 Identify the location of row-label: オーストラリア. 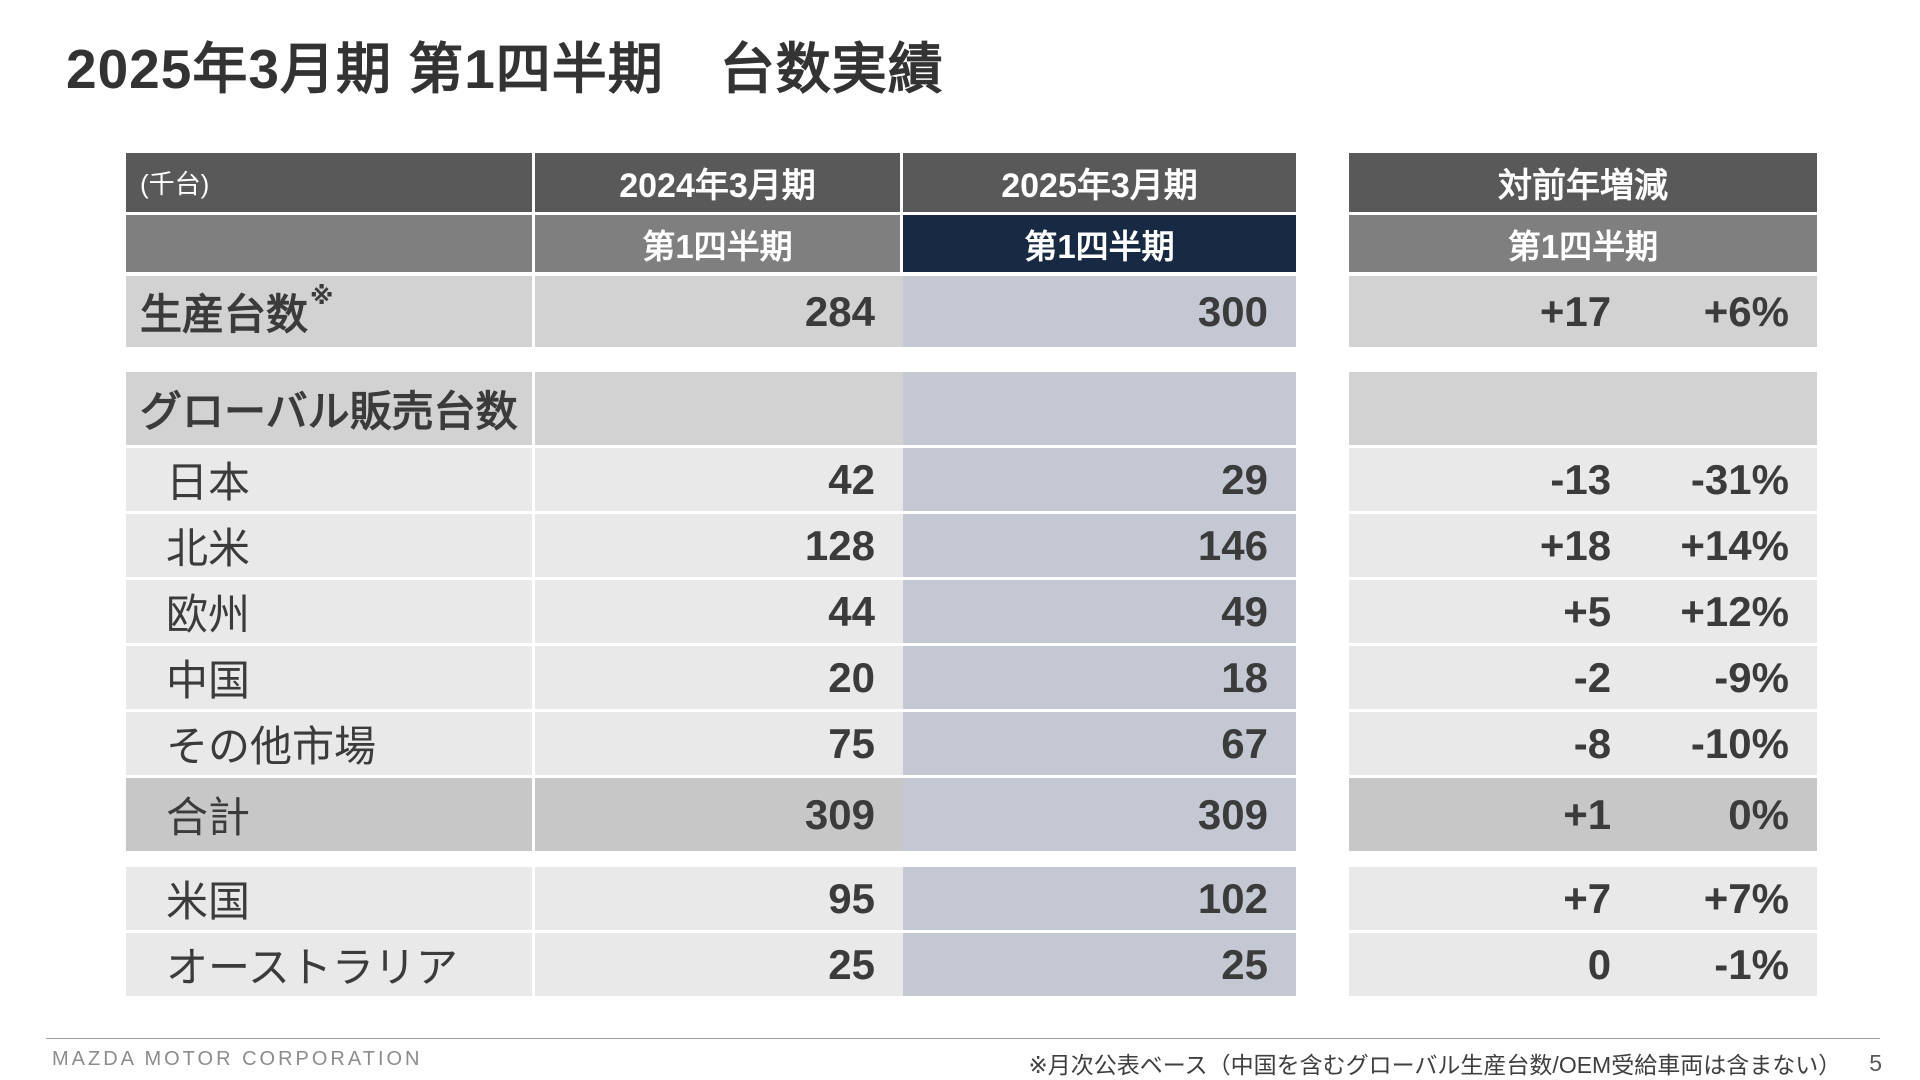
(312, 967).